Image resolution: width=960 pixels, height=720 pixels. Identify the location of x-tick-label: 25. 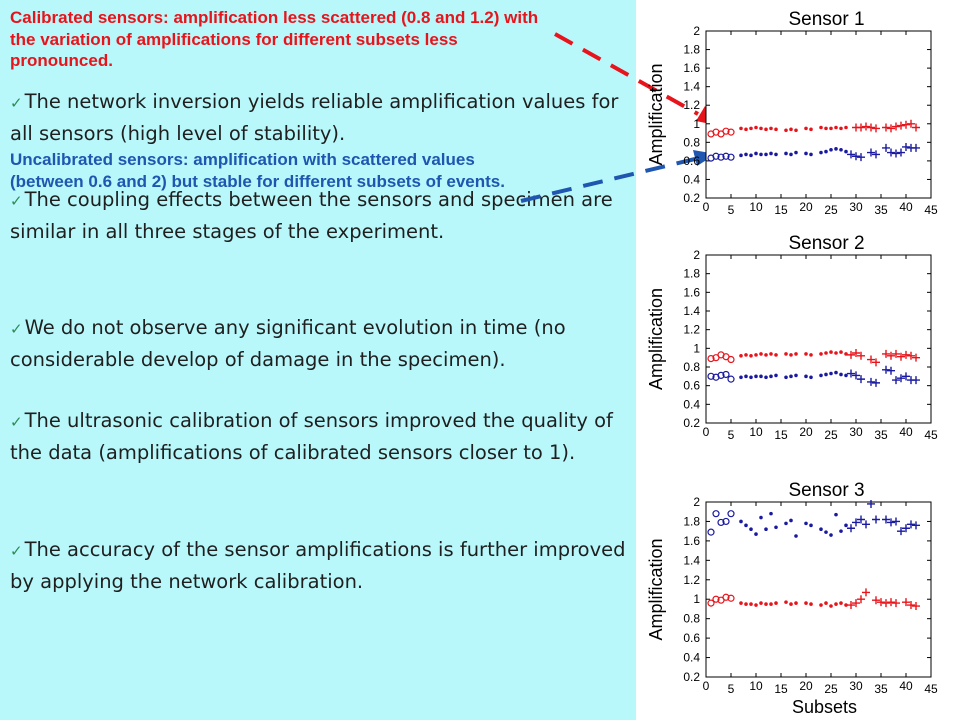
(831, 435).